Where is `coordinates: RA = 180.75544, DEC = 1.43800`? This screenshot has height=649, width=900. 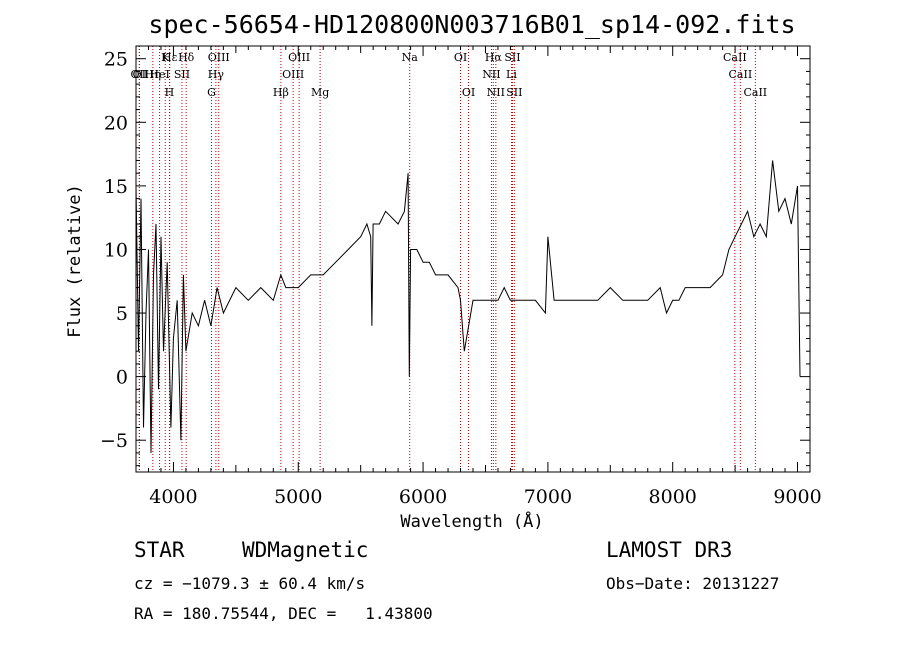
coordinates: RA = 180.75544, DEC = 1.43800 is located at coordinates (283, 613).